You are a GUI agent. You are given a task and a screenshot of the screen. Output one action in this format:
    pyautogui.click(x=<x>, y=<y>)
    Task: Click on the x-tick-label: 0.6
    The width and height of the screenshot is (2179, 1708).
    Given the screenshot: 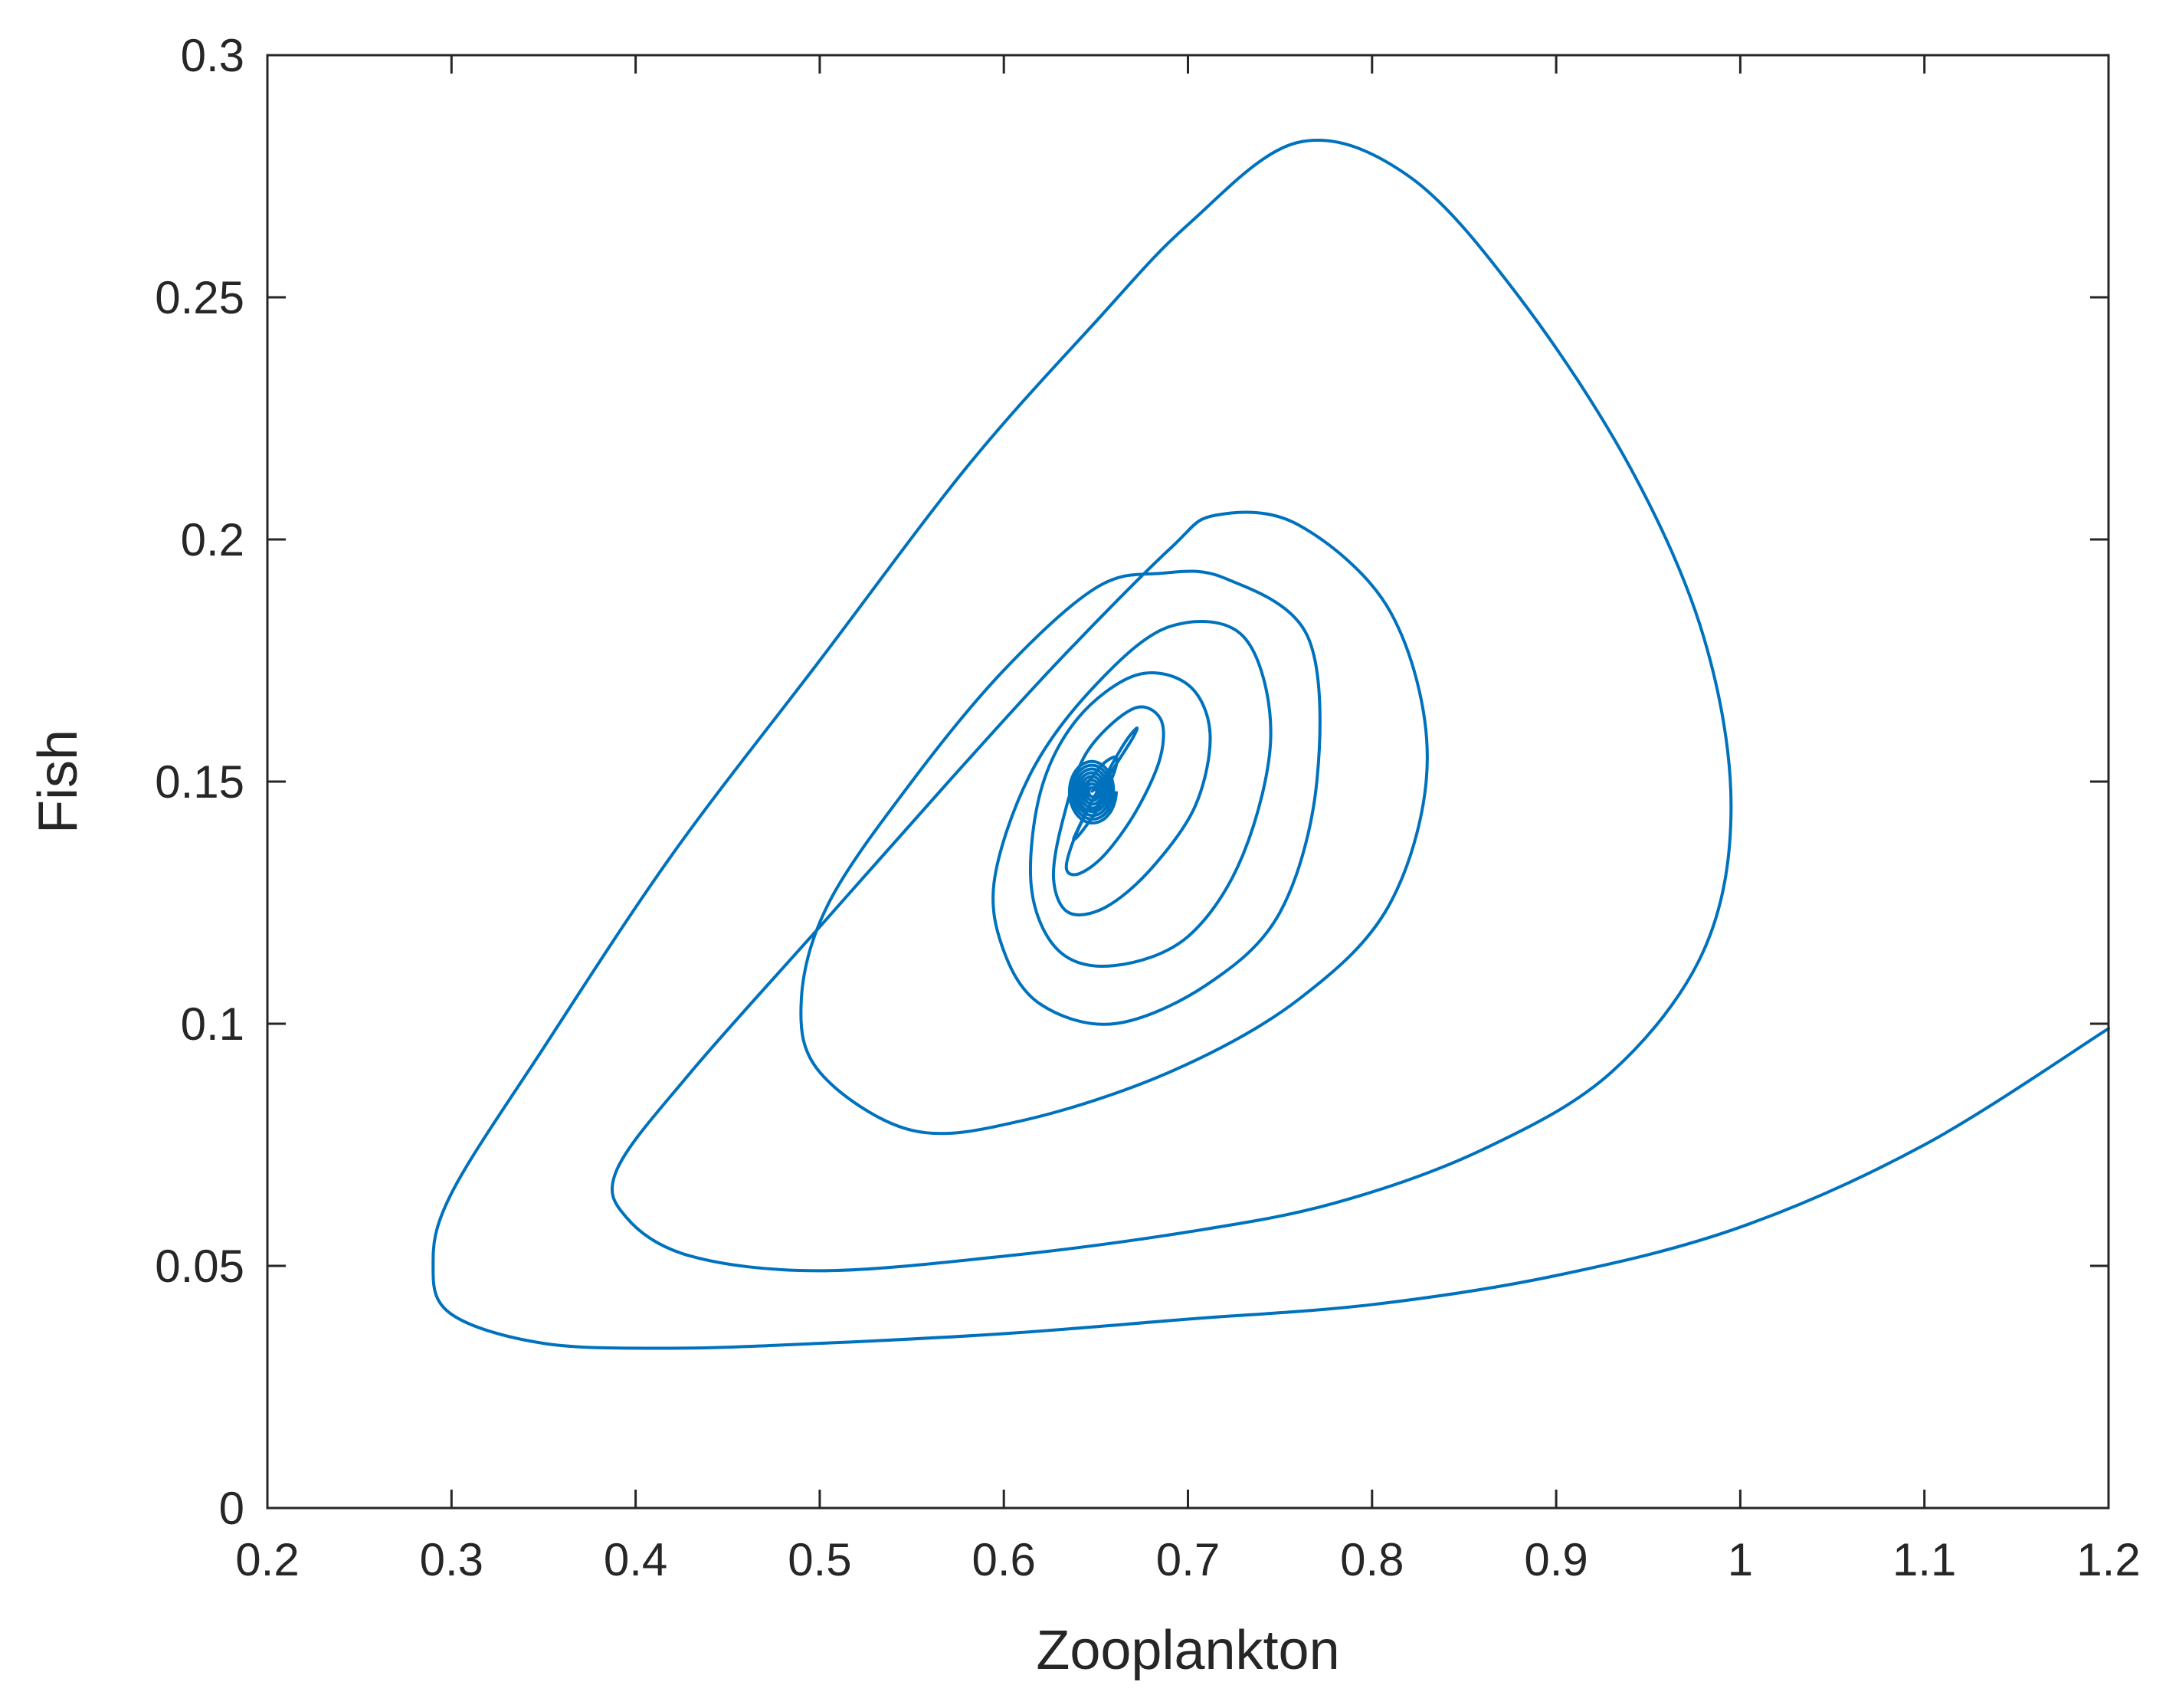 What is the action you would take?
    pyautogui.click(x=1003, y=1559)
    